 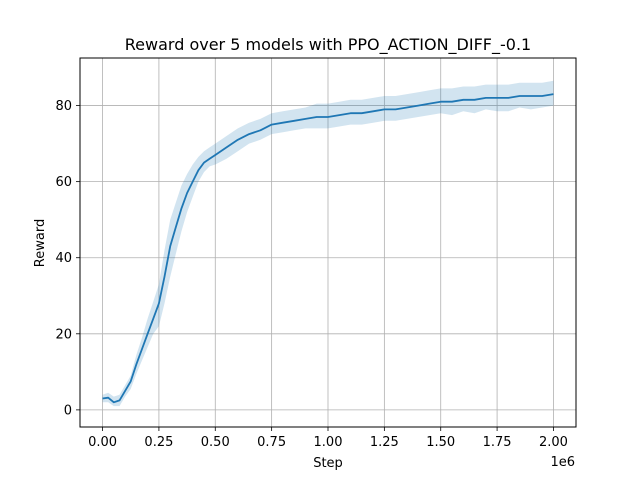 What do you see at coordinates (102, 442) in the screenshot?
I see `x-tick-label: 0.00` at bounding box center [102, 442].